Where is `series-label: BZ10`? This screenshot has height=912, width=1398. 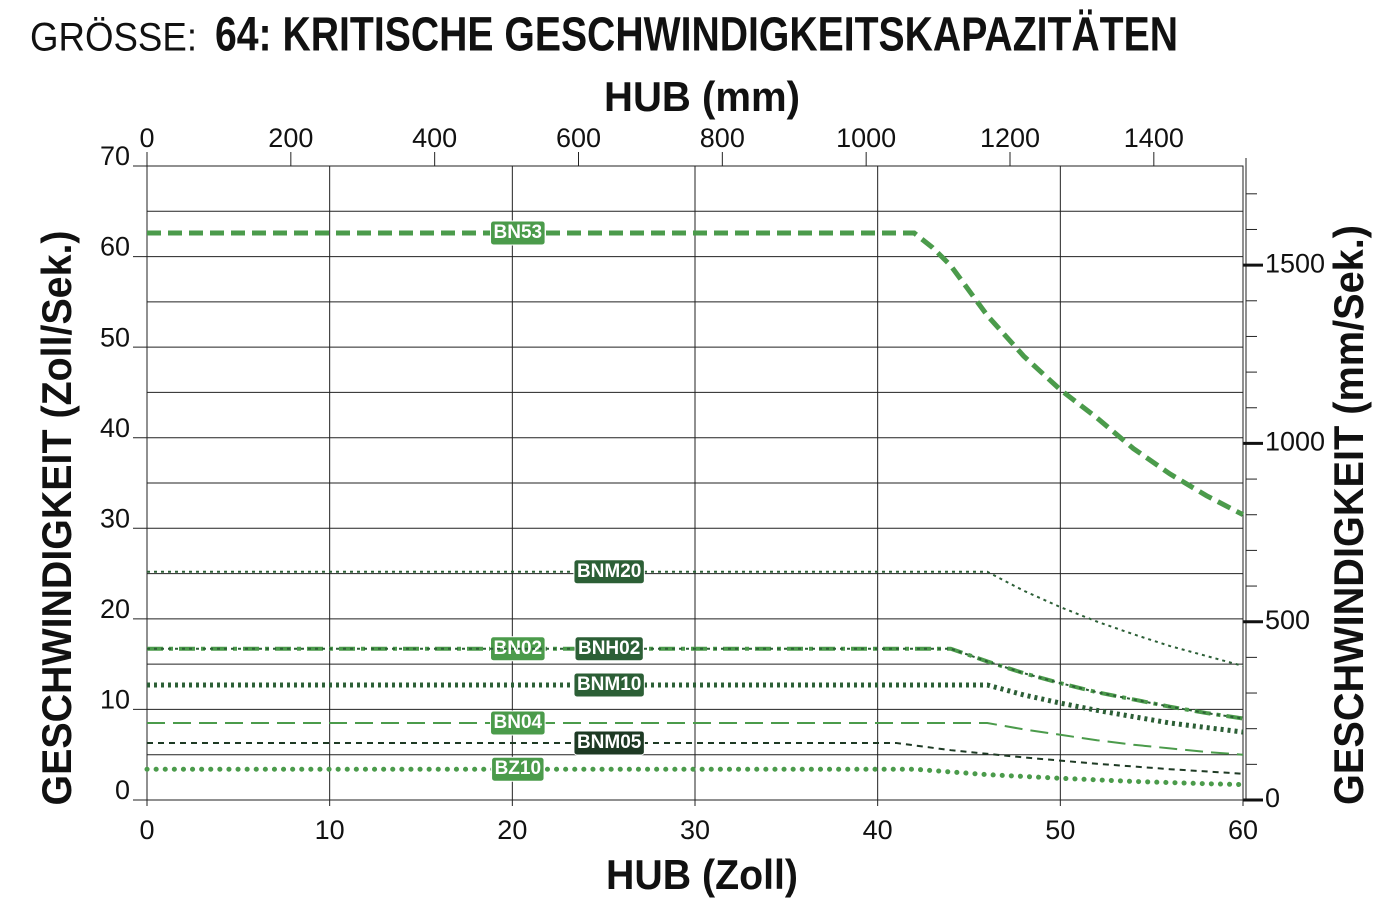 series-label: BZ10 is located at coordinates (518, 769).